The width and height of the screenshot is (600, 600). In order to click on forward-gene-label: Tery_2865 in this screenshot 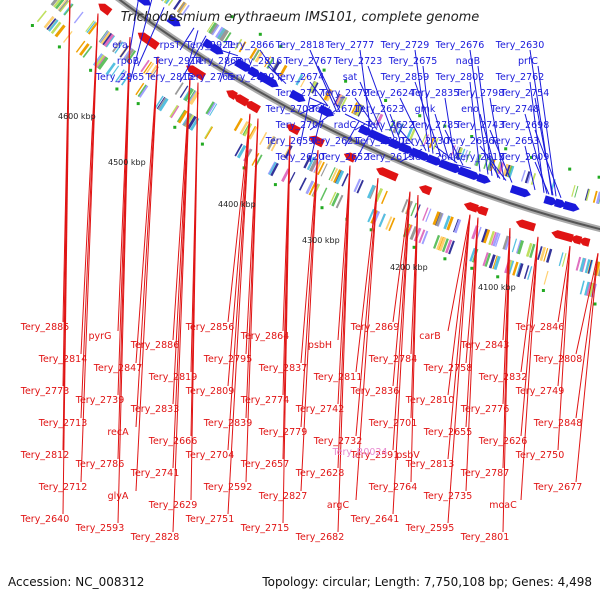, I will do `click(120, 77)`.